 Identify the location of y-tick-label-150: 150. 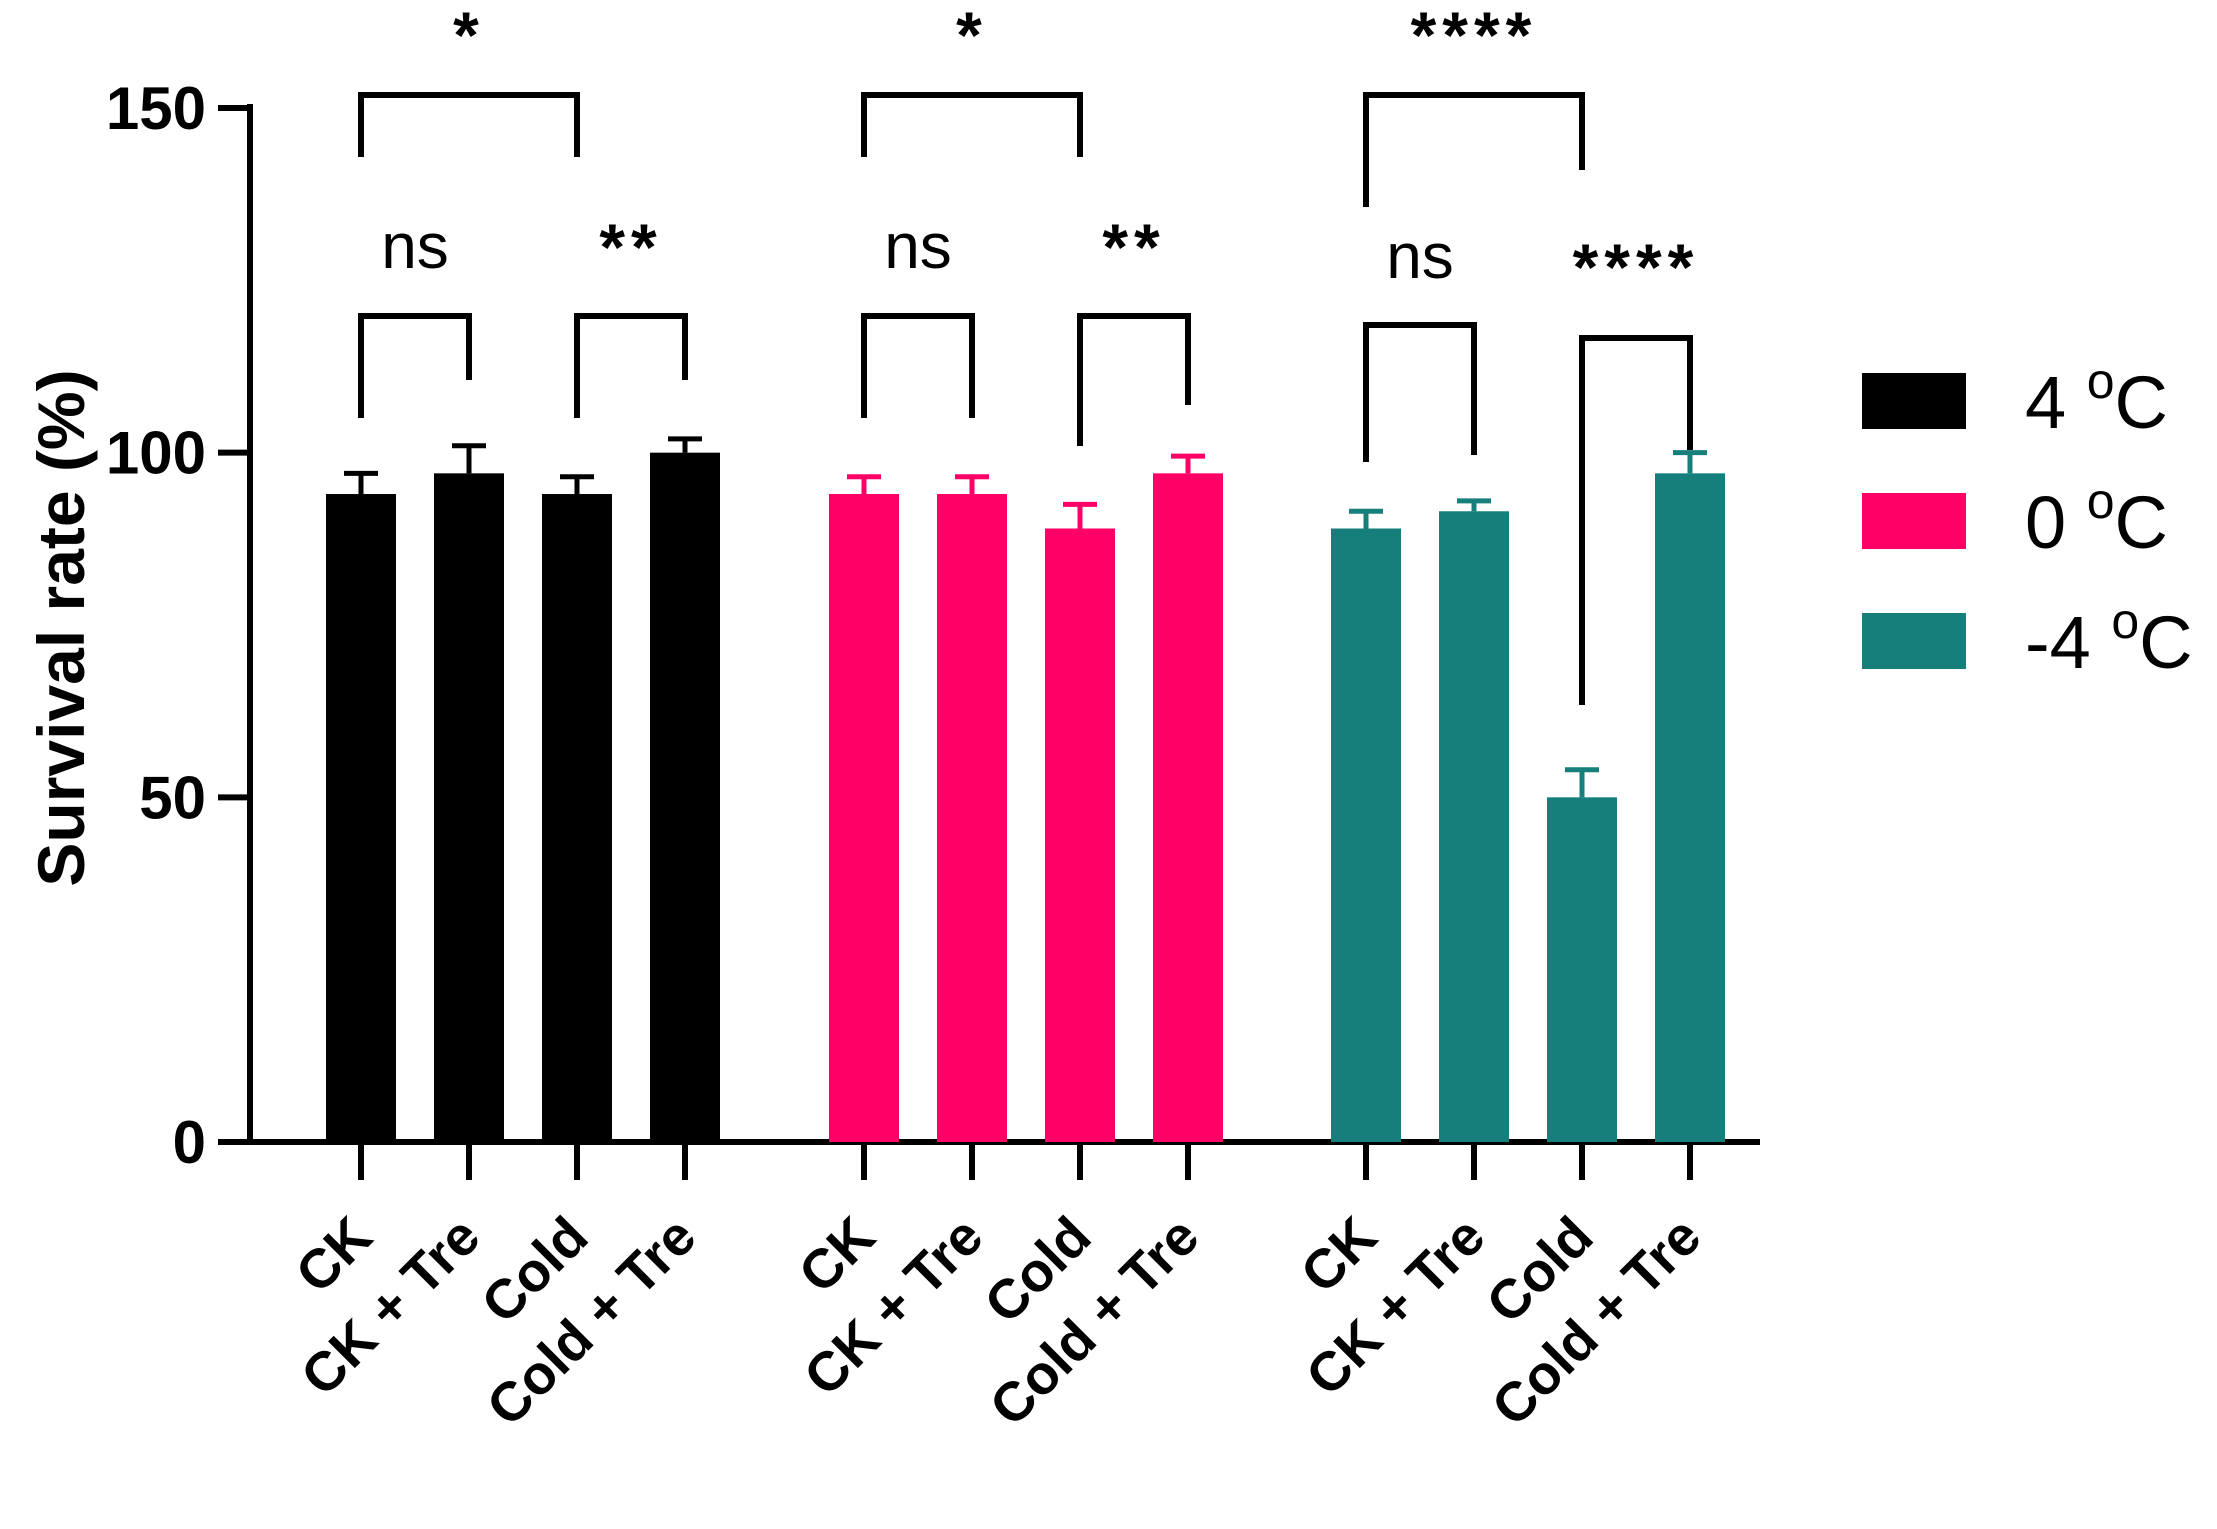
(156, 108).